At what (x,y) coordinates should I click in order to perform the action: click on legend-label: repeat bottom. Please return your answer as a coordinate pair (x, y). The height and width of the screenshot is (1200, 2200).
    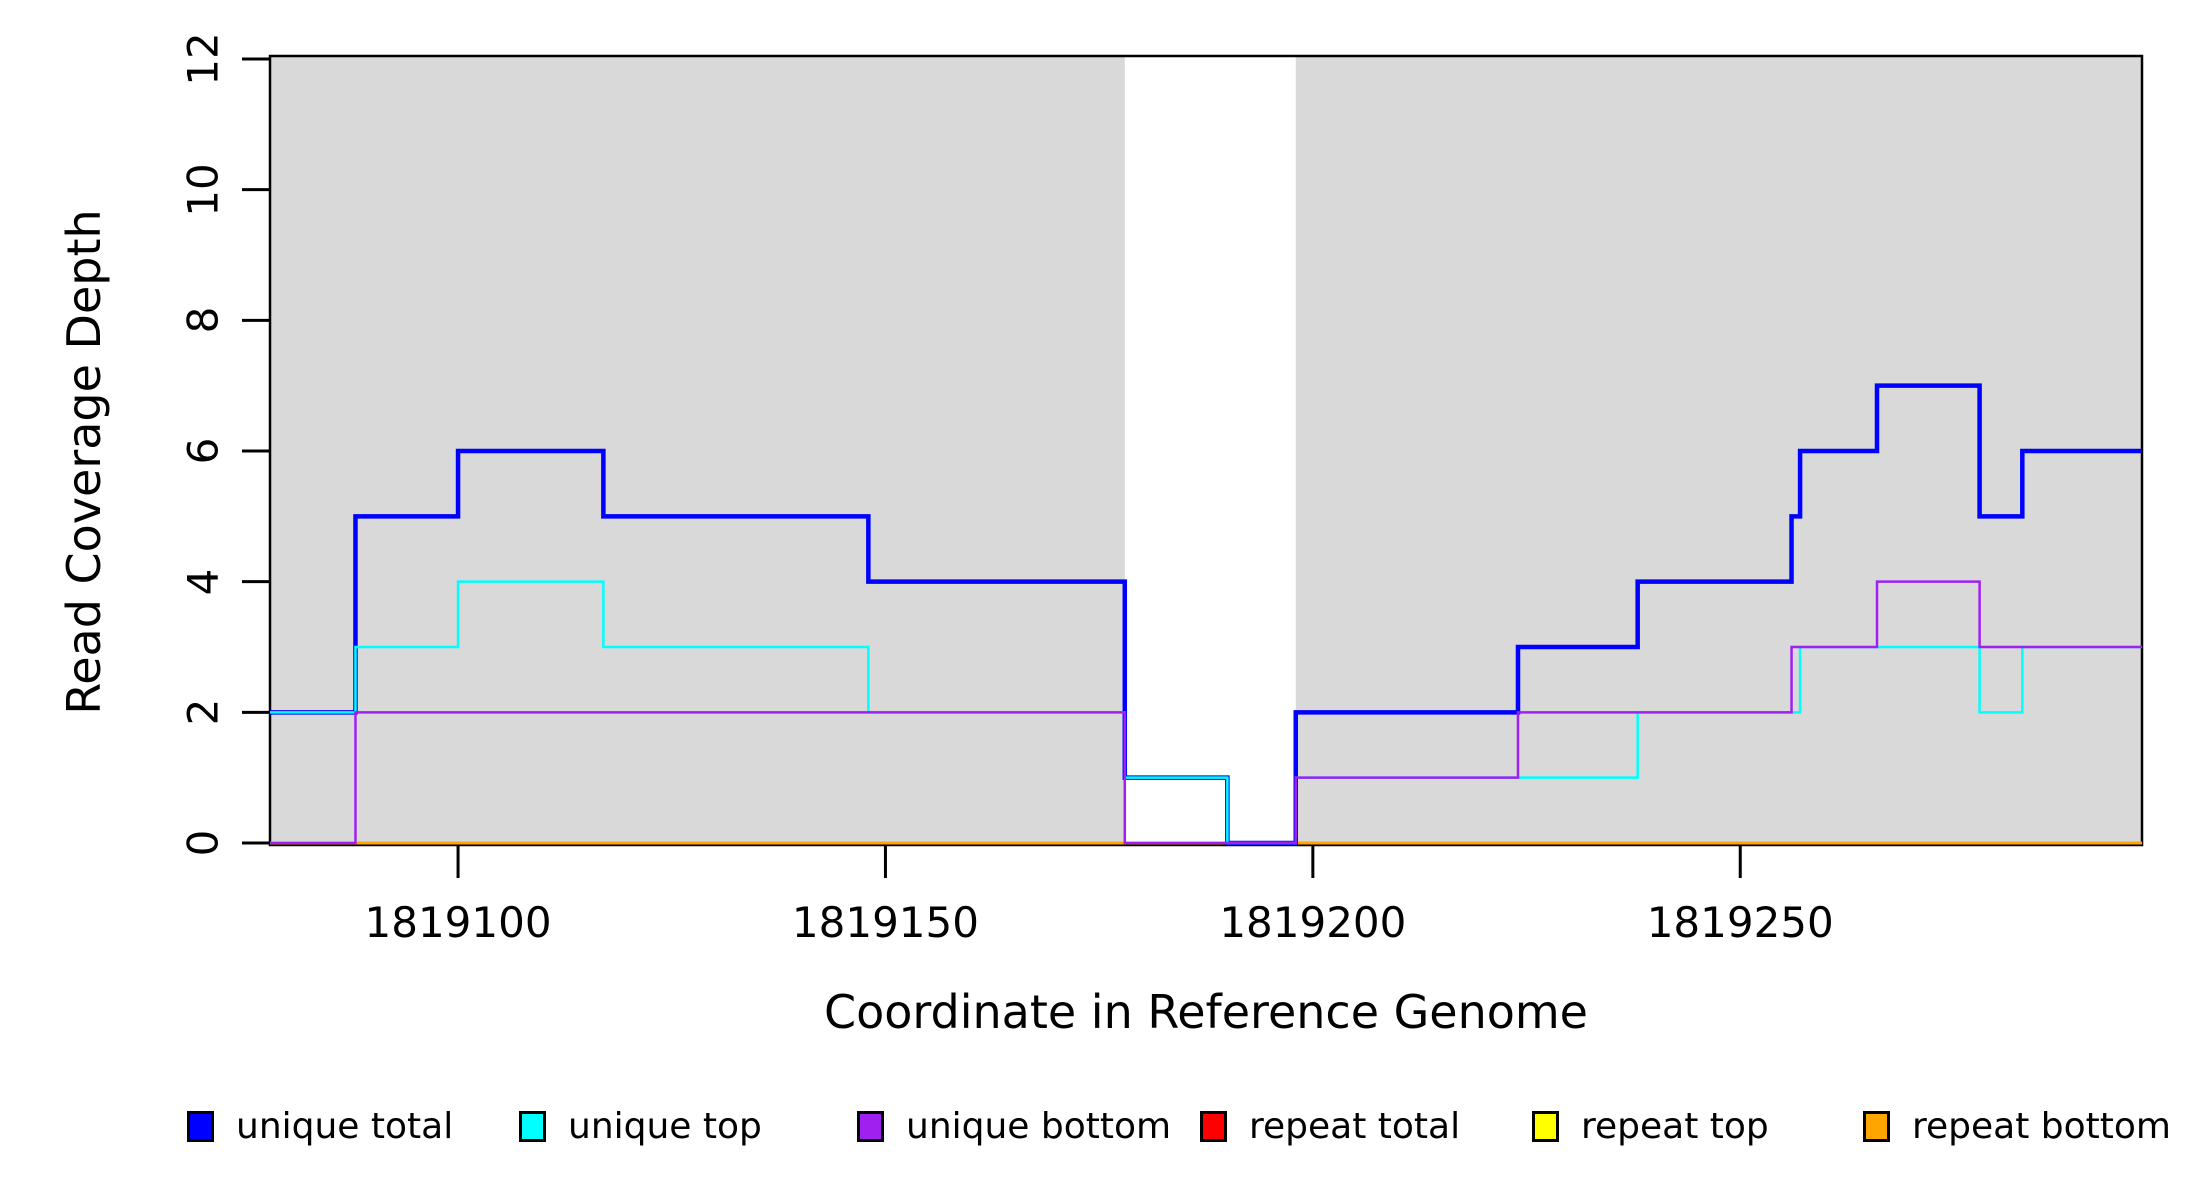
    Looking at the image, I should click on (2041, 1126).